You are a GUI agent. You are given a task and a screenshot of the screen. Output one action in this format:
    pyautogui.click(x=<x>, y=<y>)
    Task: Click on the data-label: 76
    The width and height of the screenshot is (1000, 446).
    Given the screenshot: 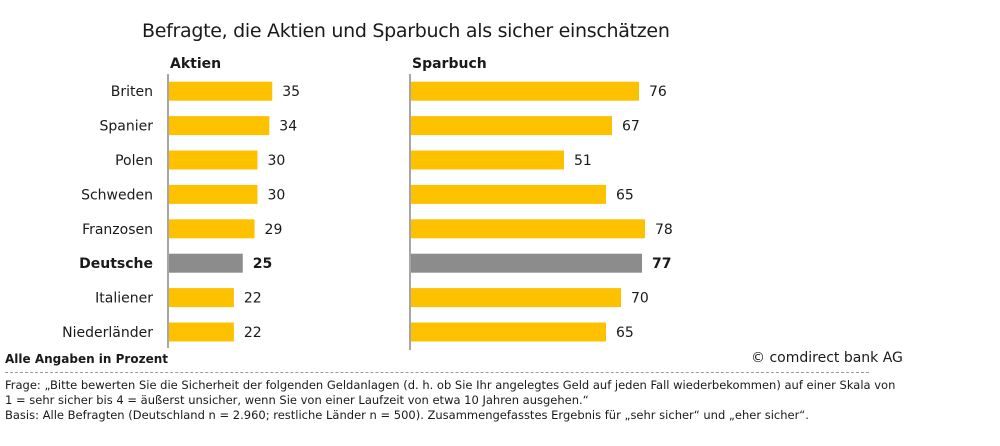 What is the action you would take?
    pyautogui.click(x=658, y=92)
    